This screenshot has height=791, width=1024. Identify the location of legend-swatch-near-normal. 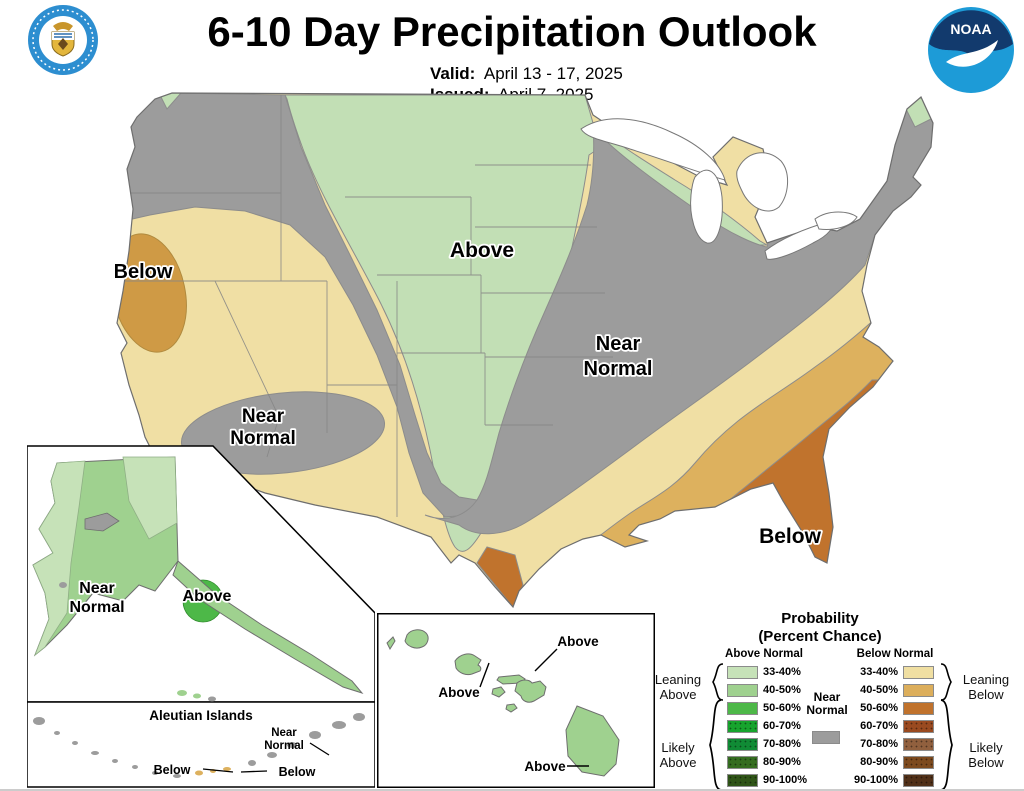
(826, 737).